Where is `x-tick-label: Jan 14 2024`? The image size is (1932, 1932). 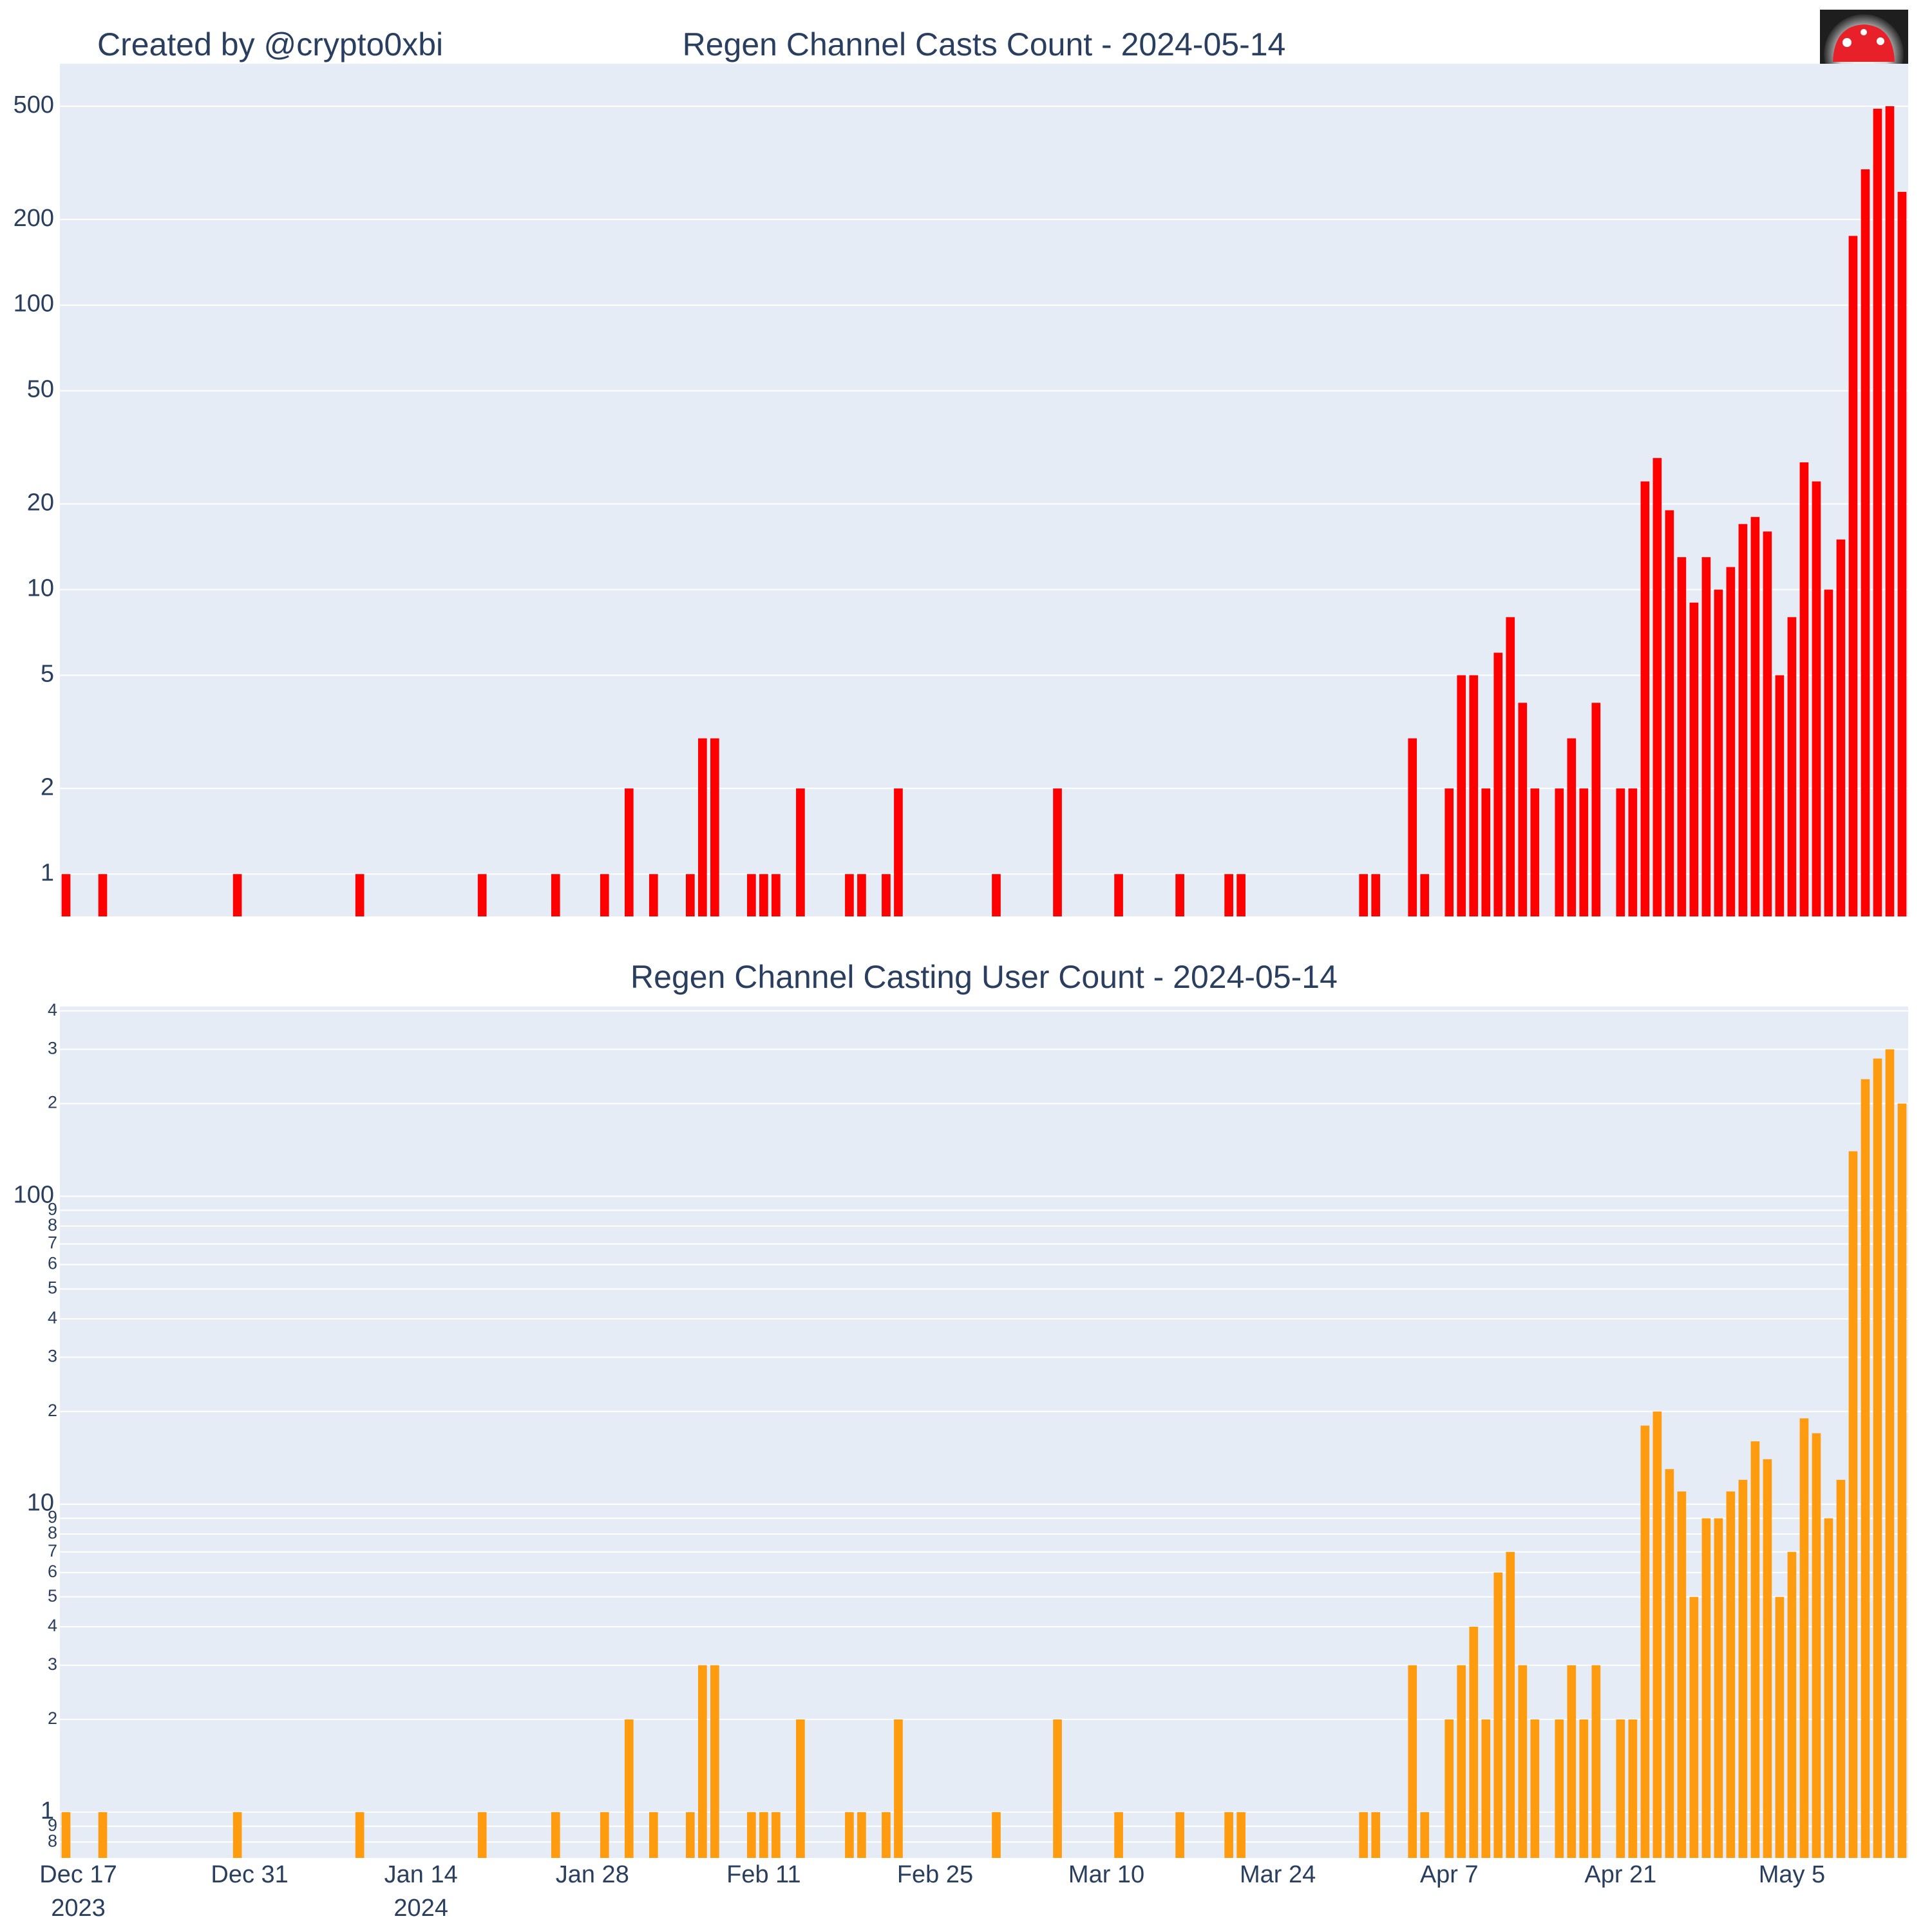
x-tick-label: Jan 14 2024 is located at coordinates (421, 1892).